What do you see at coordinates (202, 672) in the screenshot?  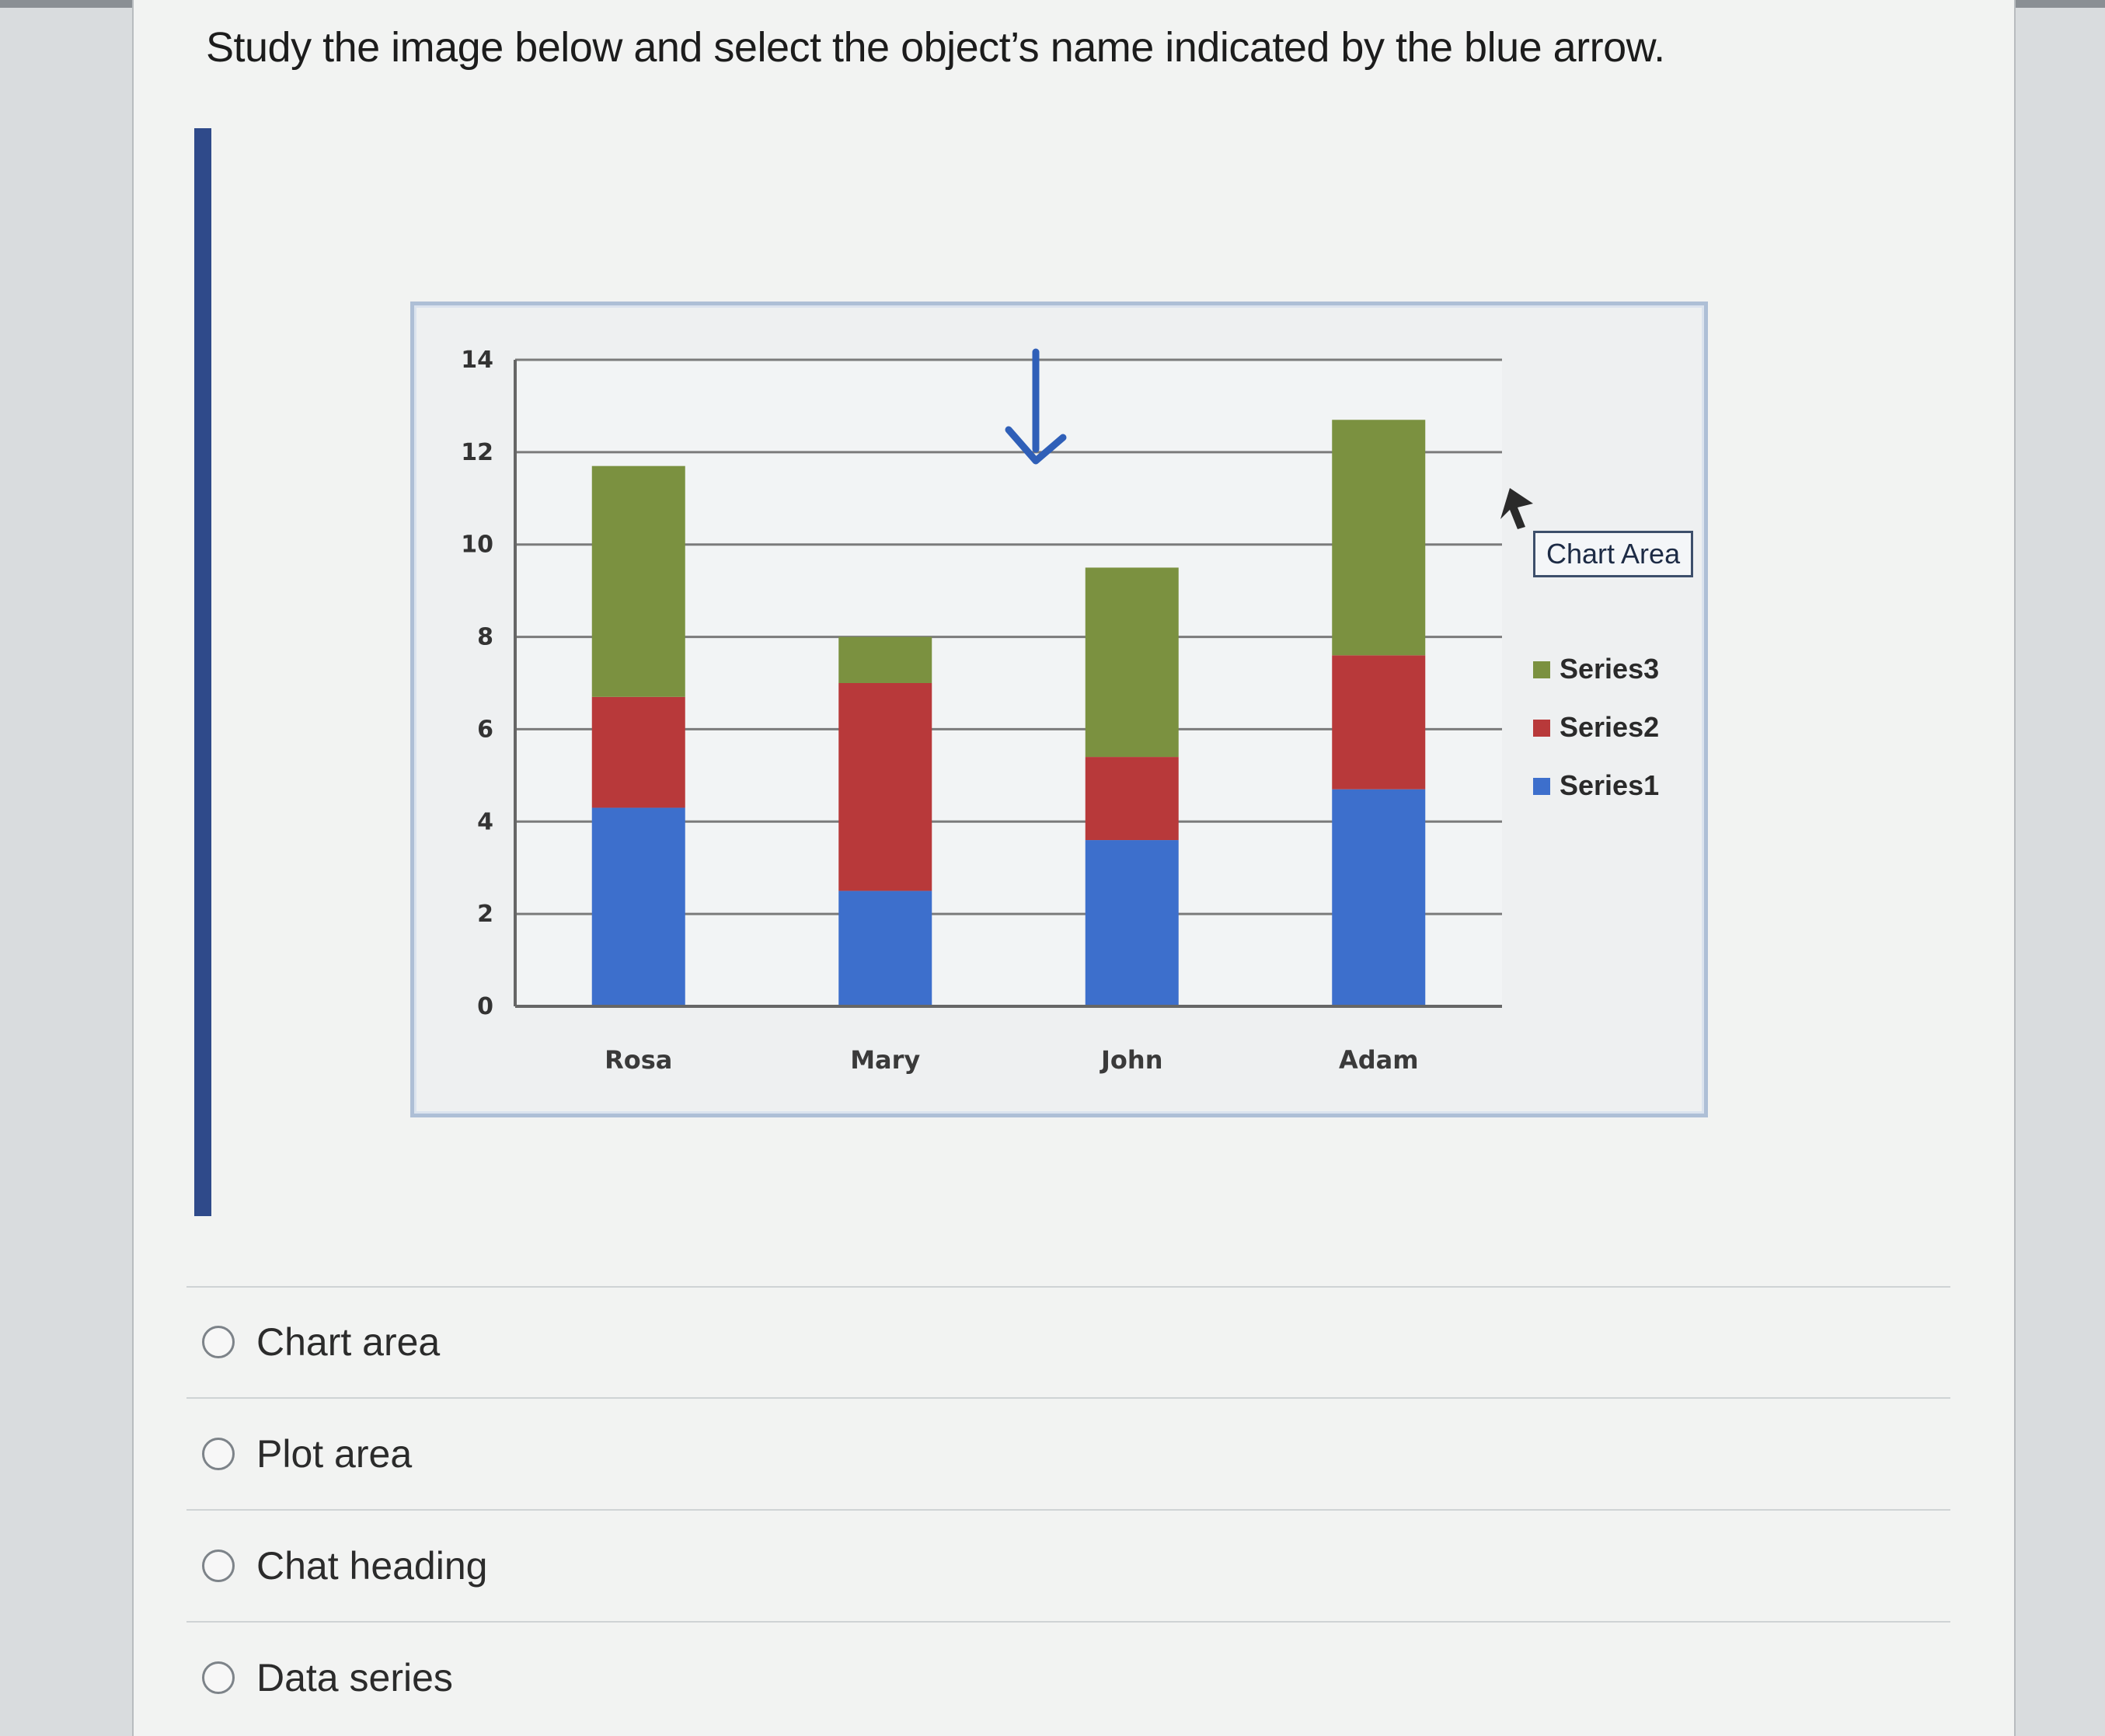 I see `figure-accent-bar` at bounding box center [202, 672].